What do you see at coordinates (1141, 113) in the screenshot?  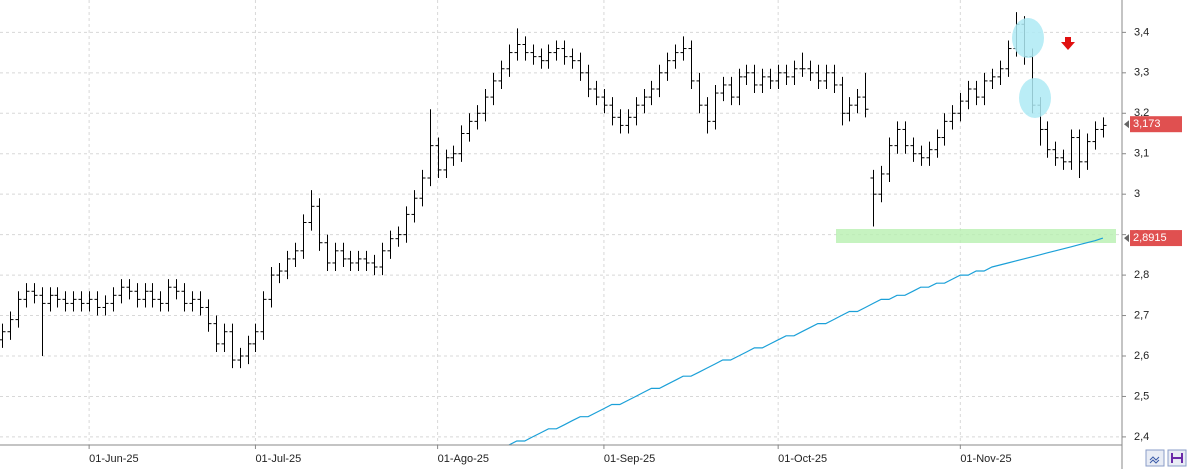 I see `y-tick-label: 3,2` at bounding box center [1141, 113].